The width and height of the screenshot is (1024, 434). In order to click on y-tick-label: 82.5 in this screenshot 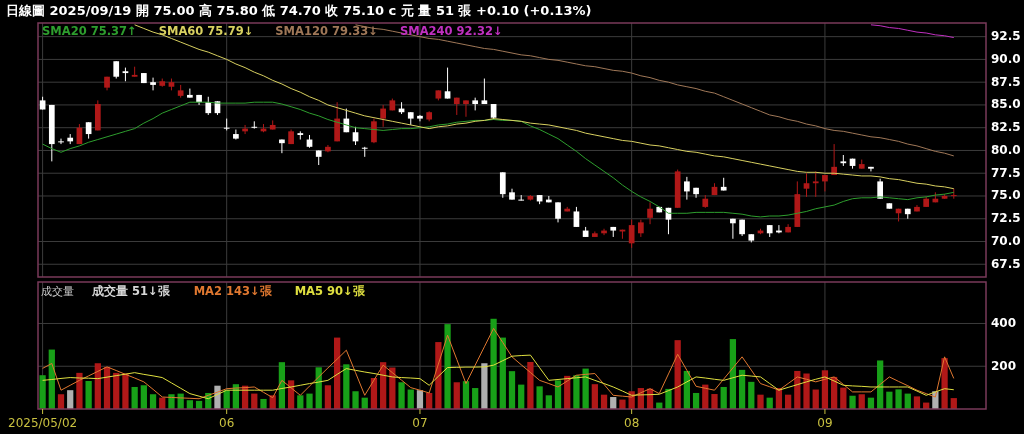, I will do `click(1006, 127)`.